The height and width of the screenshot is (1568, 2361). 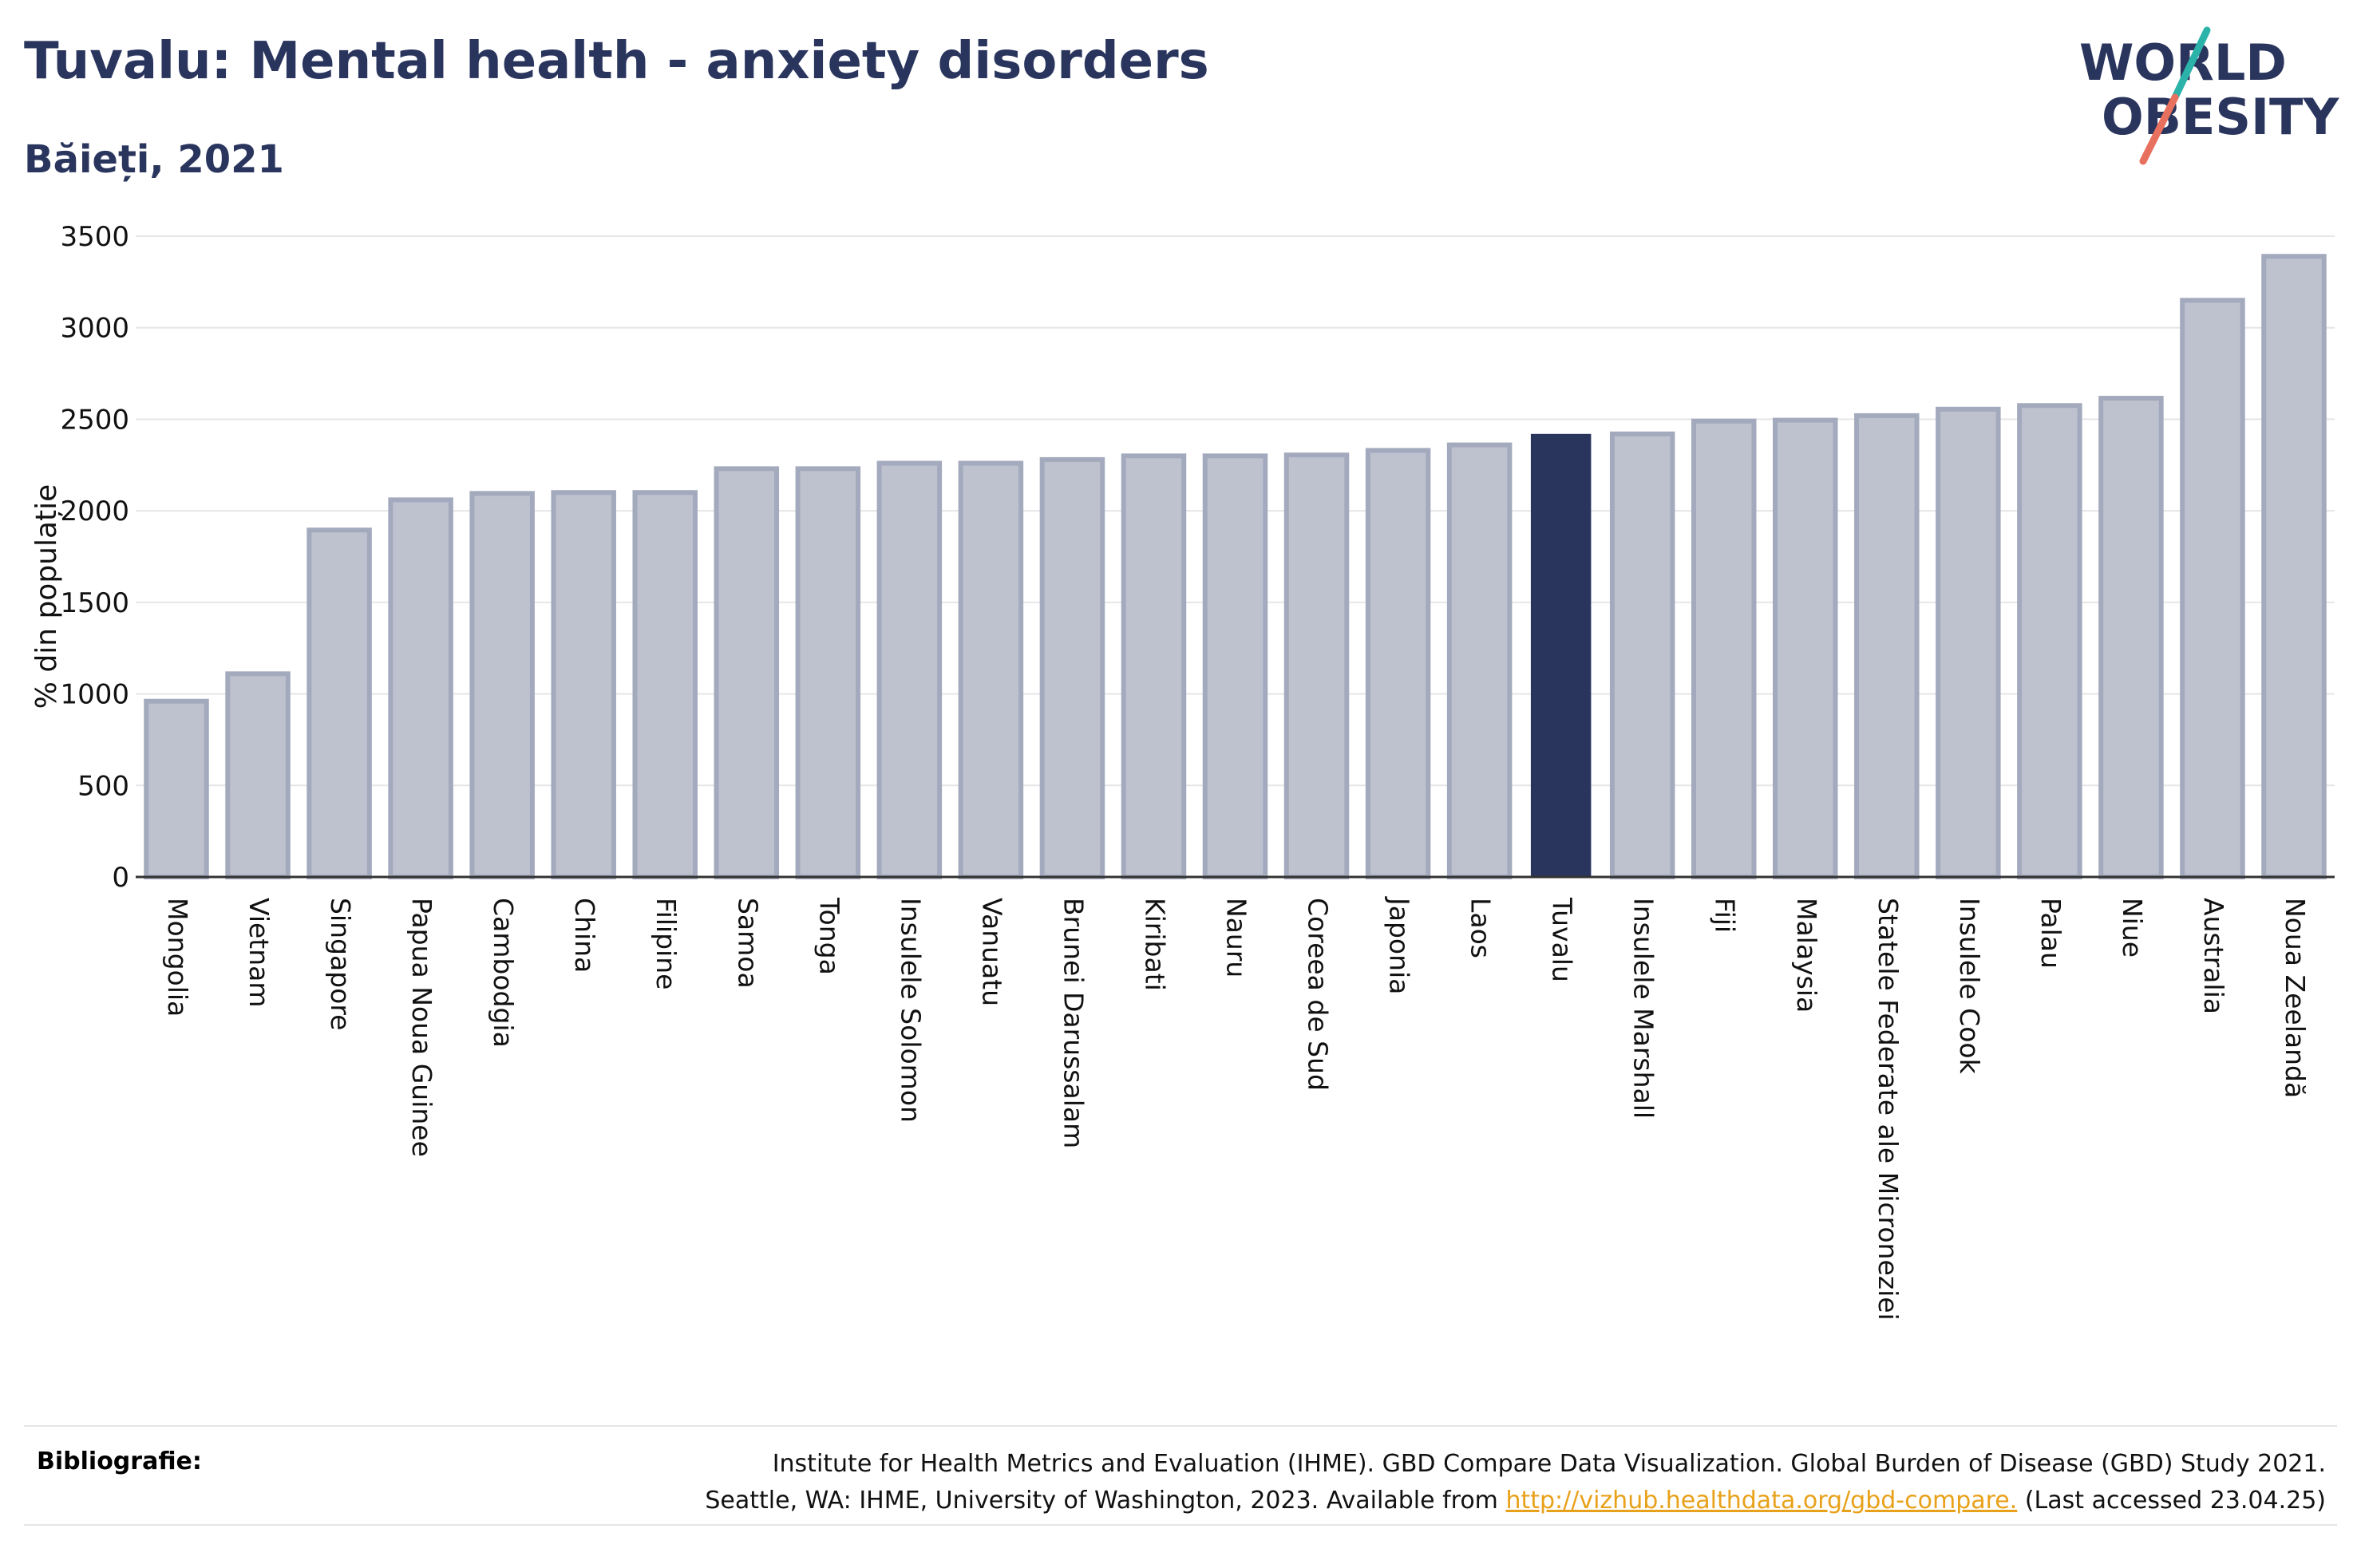 I want to click on y-tick-label: 0, so click(x=120, y=878).